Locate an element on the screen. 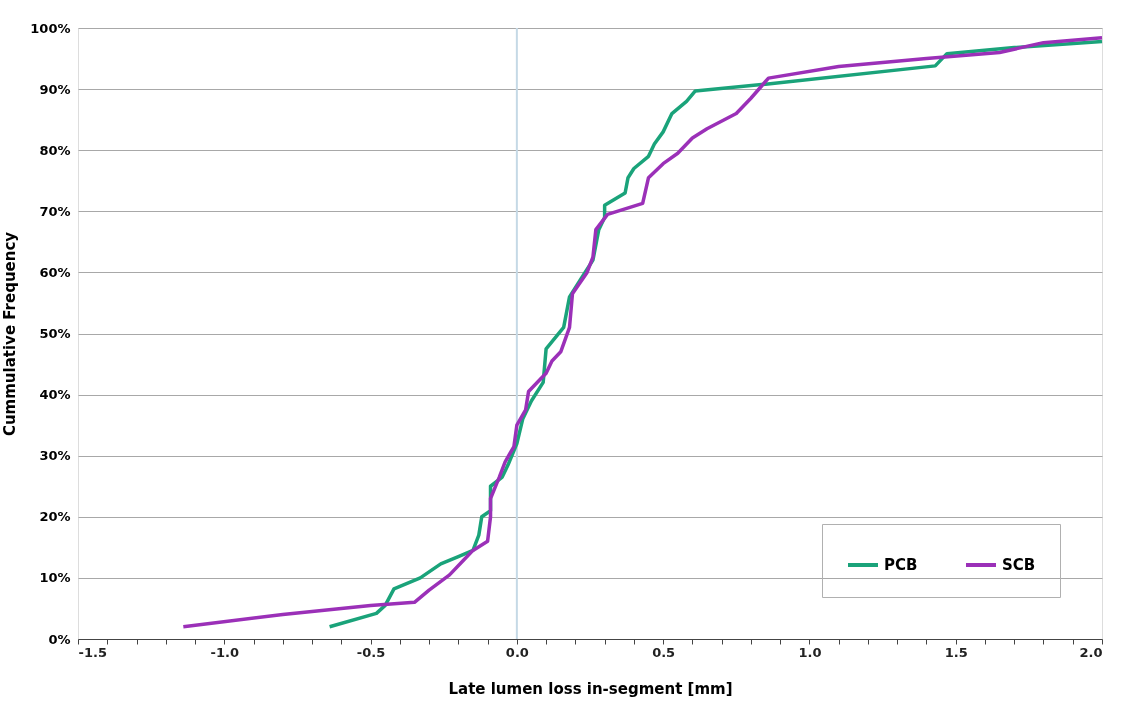 This screenshot has width=1134, height=709. legend-label: SCB is located at coordinates (1019, 565).